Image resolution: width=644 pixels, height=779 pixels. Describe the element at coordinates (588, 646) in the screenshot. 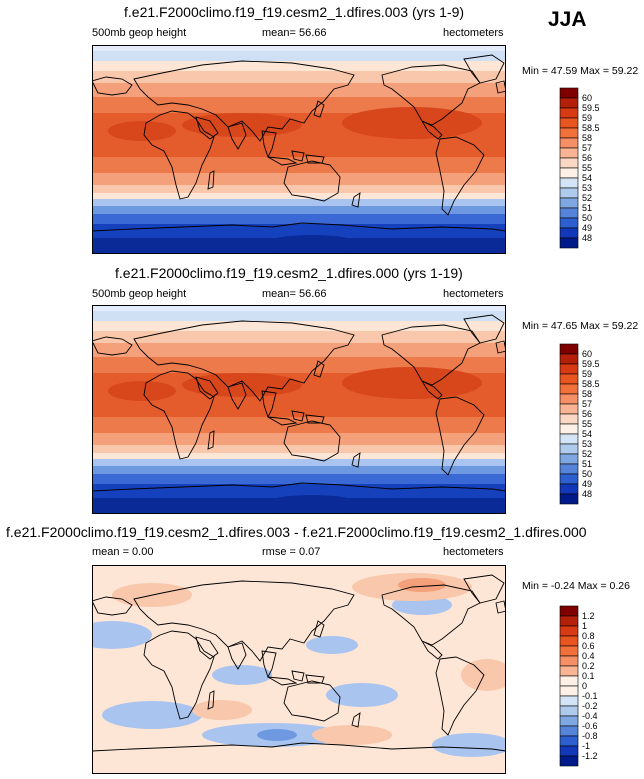

I see `colorbar-tick-label: 0.6` at that location.